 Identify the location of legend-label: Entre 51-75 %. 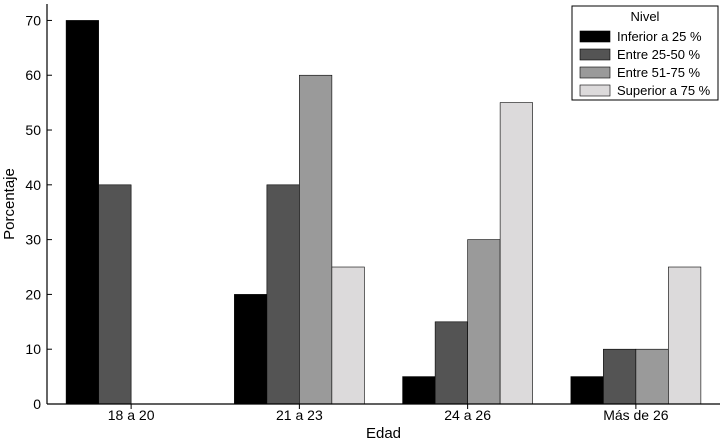
(659, 72).